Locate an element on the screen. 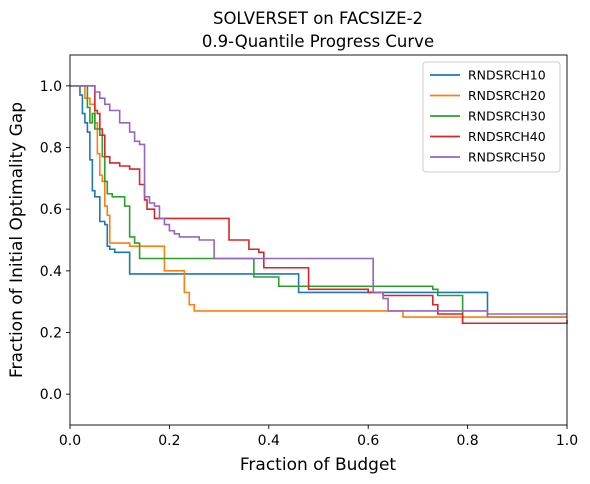  legend-label-rndsrch50: RNDSRCH50 is located at coordinates (507, 157).